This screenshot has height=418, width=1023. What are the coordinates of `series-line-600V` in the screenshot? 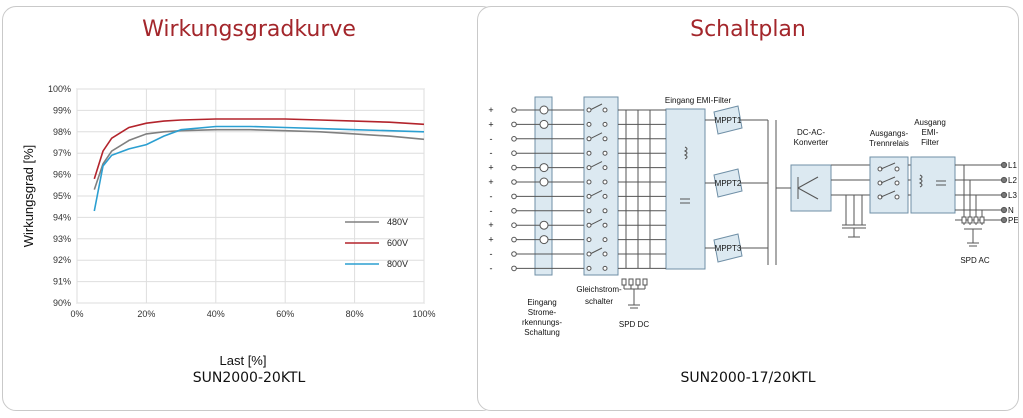 It's located at (259, 149).